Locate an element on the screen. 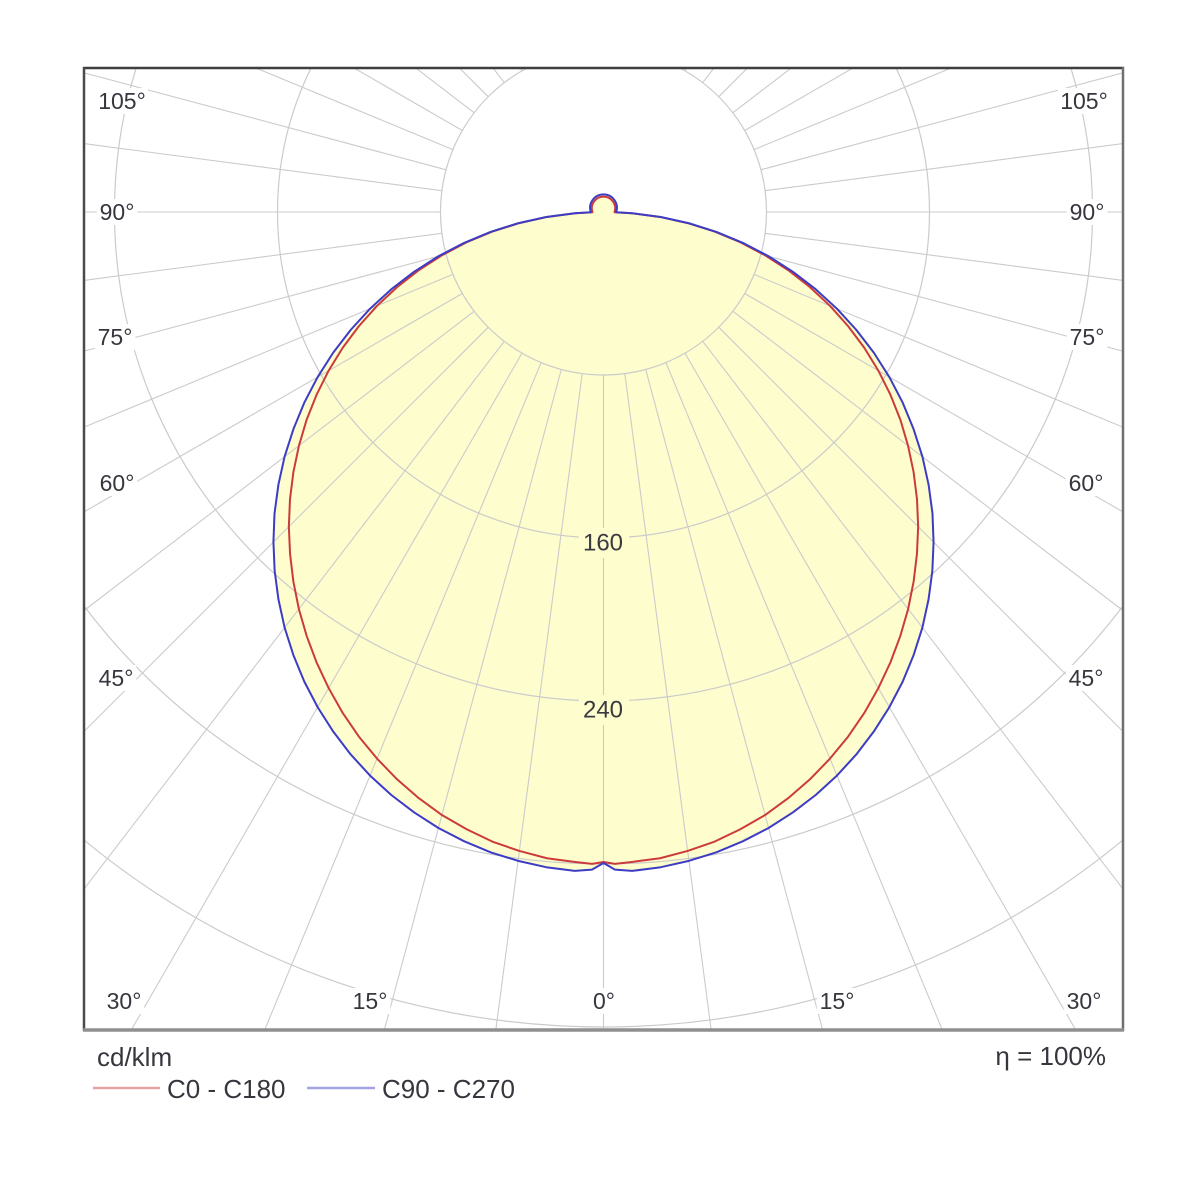 This screenshot has height=1200, width=1200. angle-label-bottom-2-0deg-background is located at coordinates (604, 1001).